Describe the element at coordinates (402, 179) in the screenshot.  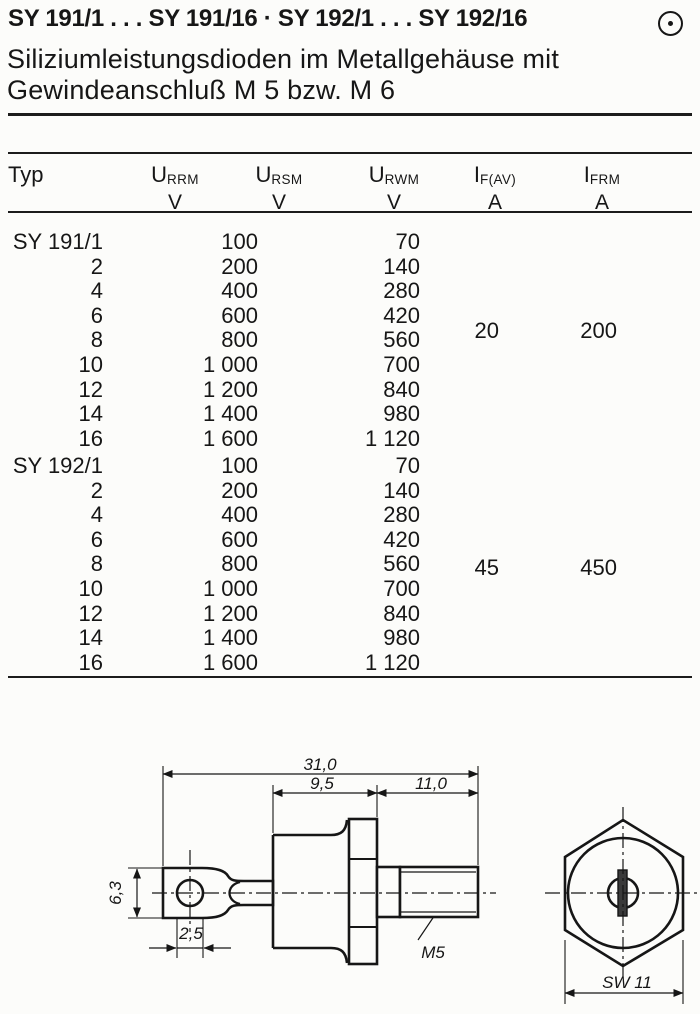
I see `col-header-urwm-subscript: RWM` at that location.